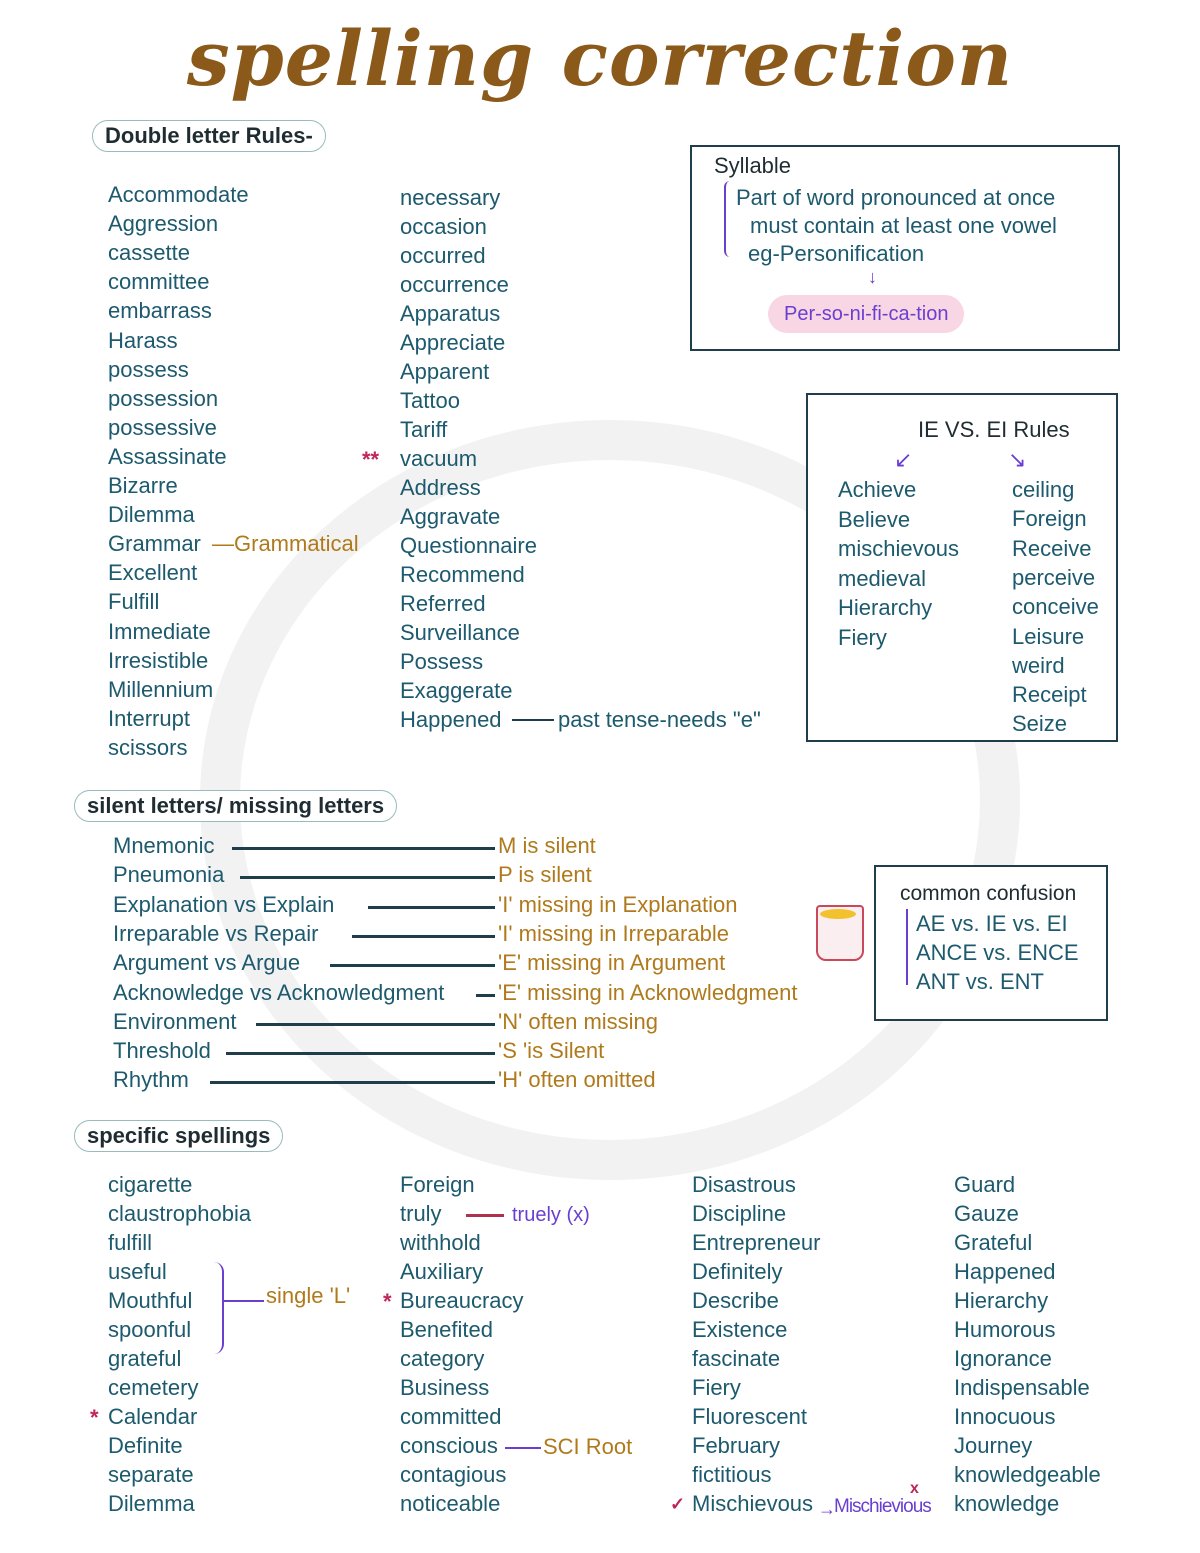  I want to click on vacuum-mark: **, so click(371, 459).